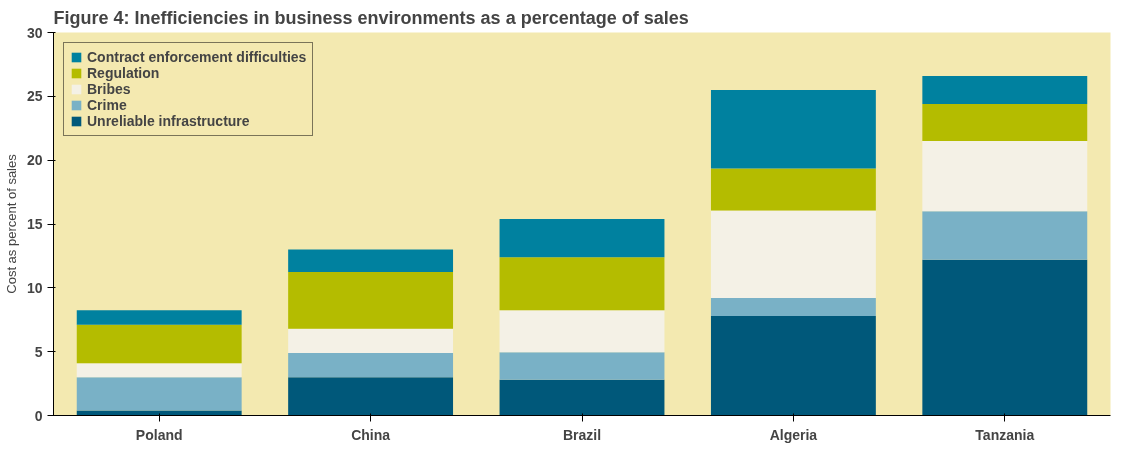  What do you see at coordinates (159, 434) in the screenshot?
I see `x-tick-label: Poland` at bounding box center [159, 434].